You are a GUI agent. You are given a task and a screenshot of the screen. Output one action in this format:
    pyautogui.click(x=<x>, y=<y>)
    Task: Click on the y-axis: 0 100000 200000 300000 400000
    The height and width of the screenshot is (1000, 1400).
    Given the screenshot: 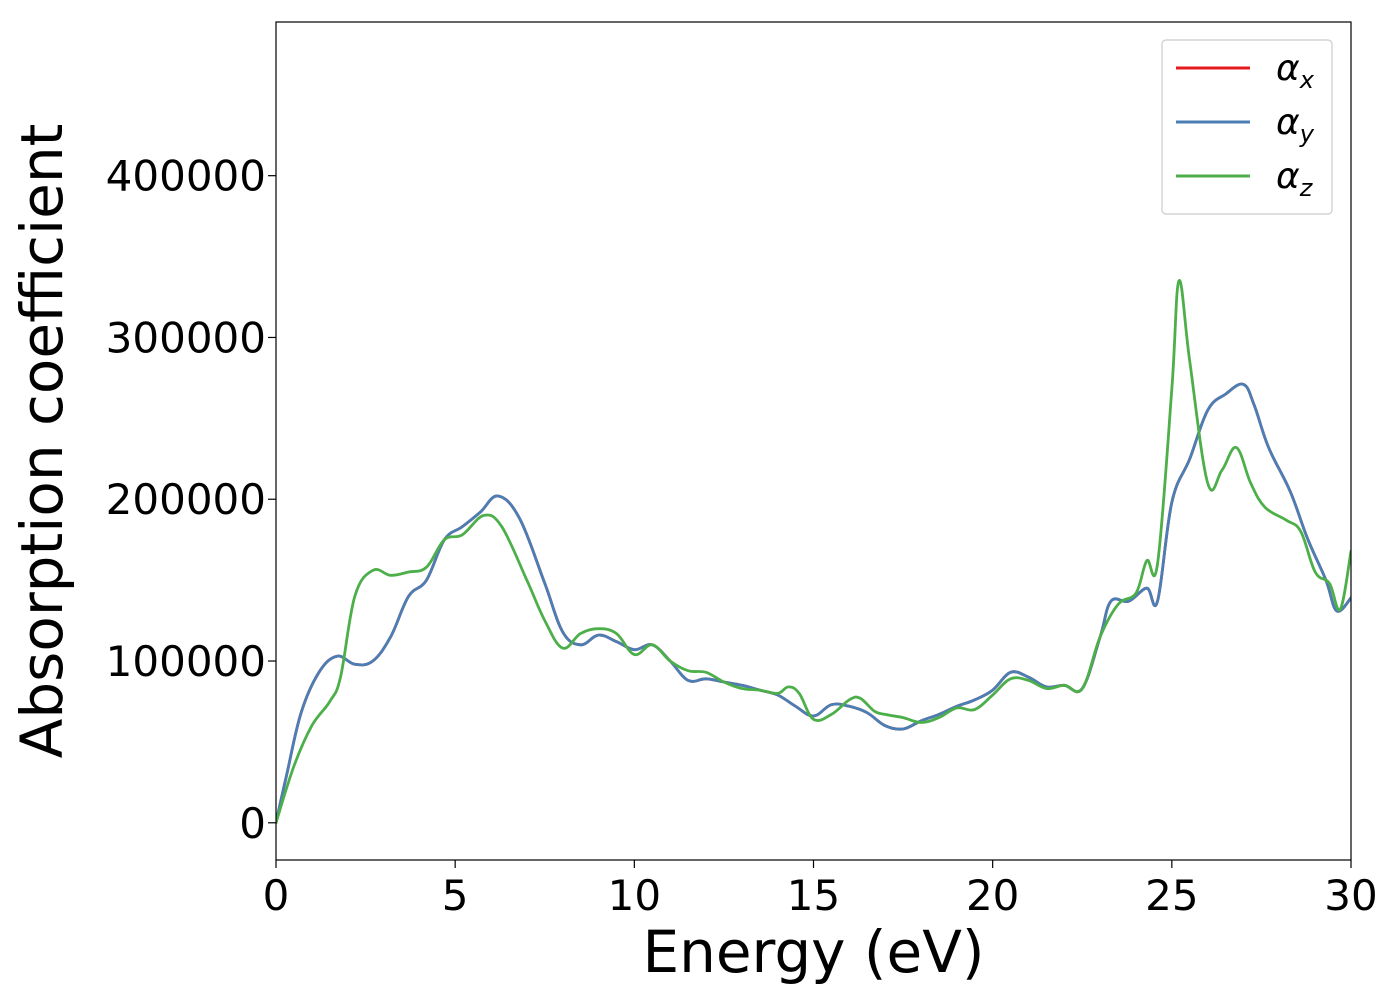 What is the action you would take?
    pyautogui.click(x=191, y=500)
    